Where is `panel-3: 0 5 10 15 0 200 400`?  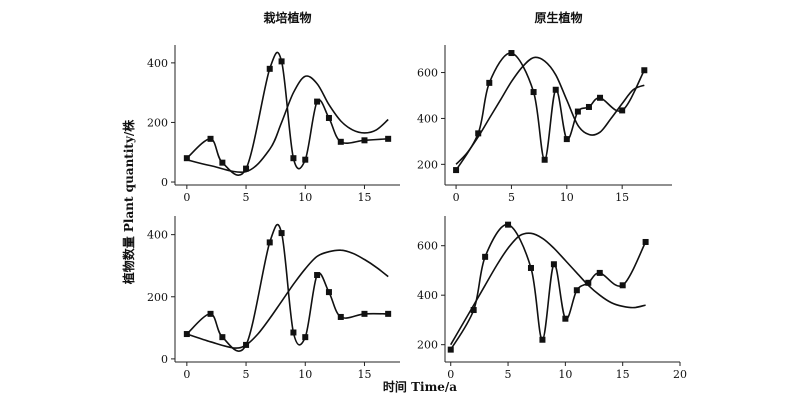 panel-3: 0 5 10 15 0 200 400 is located at coordinates (273, 298).